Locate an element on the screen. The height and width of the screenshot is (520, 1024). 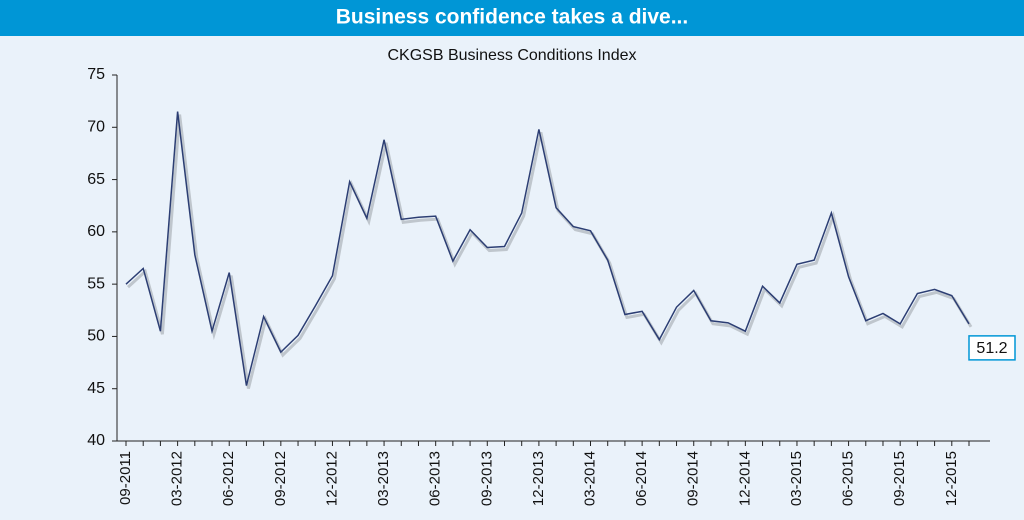
annotation-box is located at coordinates (992, 348).